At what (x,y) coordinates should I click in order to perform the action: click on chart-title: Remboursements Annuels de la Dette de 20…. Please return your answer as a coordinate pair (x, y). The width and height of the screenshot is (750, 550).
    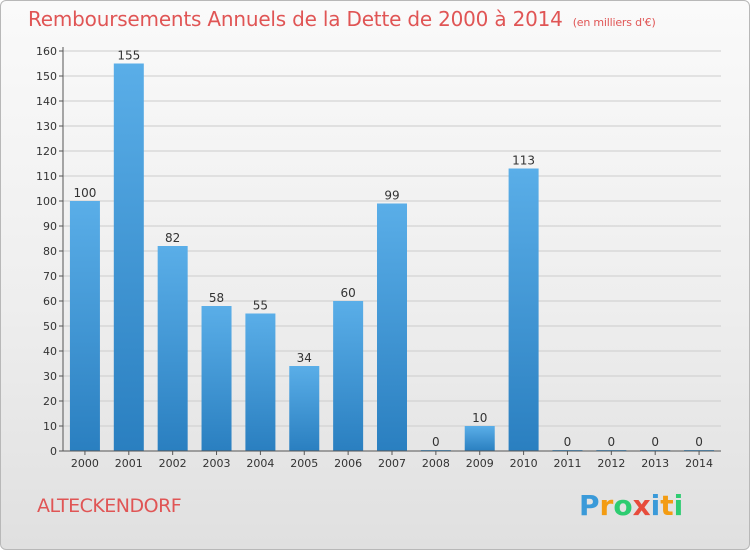
    Looking at the image, I should click on (342, 19).